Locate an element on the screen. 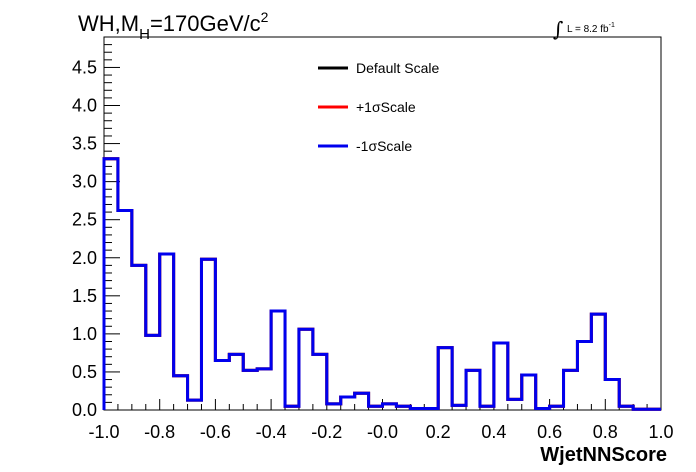 The height and width of the screenshot is (472, 696). legend-label: Default Scale is located at coordinates (397, 68).